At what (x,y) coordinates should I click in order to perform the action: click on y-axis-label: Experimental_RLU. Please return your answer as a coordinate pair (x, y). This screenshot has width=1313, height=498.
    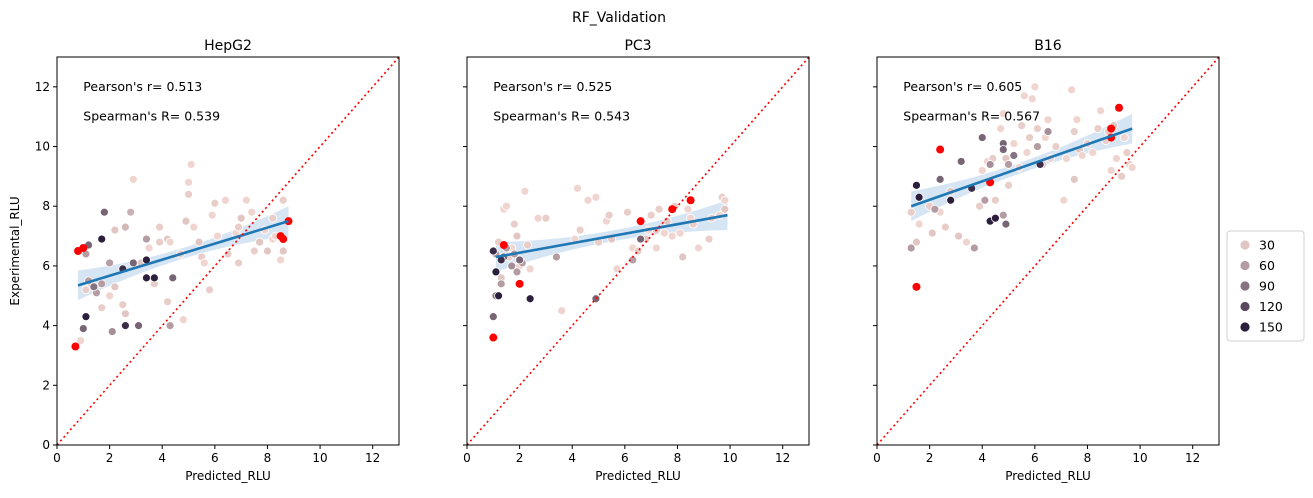
    Looking at the image, I should click on (15, 250).